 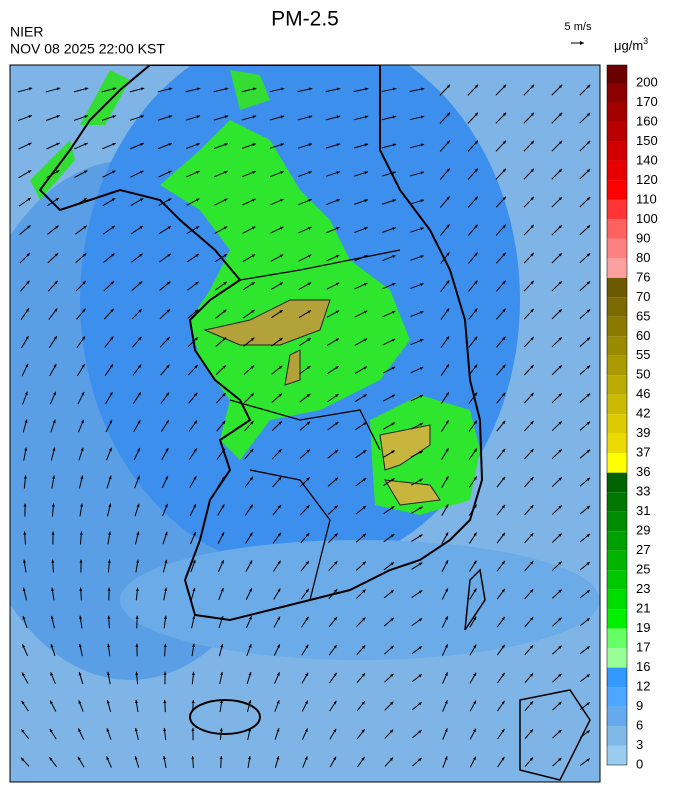 What do you see at coordinates (305, 19) in the screenshot?
I see `title: PM-2.5` at bounding box center [305, 19].